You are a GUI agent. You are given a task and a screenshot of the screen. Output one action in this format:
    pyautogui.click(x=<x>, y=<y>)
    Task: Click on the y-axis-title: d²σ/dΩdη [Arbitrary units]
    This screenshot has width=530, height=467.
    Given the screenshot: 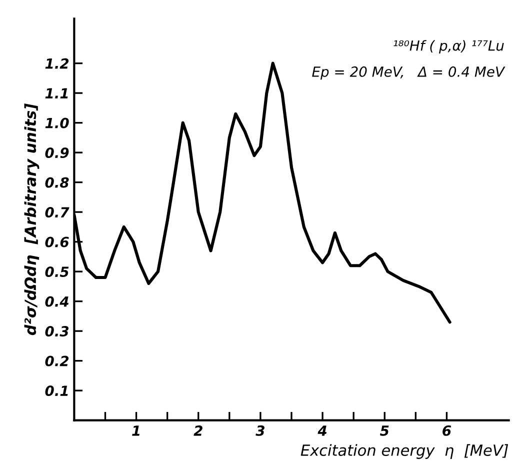 What is the action you would take?
    pyautogui.click(x=32, y=219)
    